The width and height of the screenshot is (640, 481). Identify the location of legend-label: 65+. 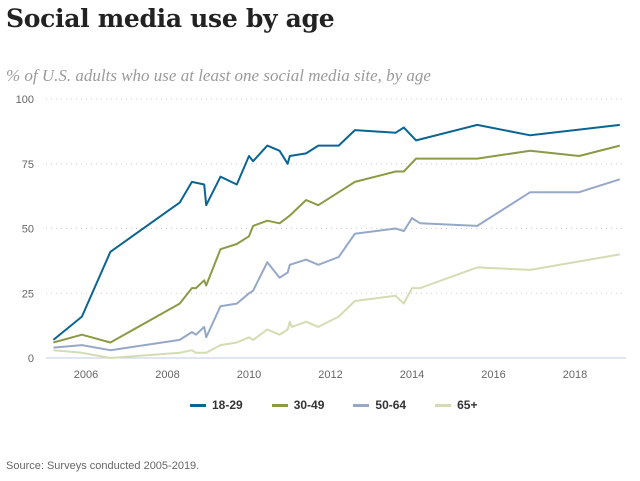
(467, 405).